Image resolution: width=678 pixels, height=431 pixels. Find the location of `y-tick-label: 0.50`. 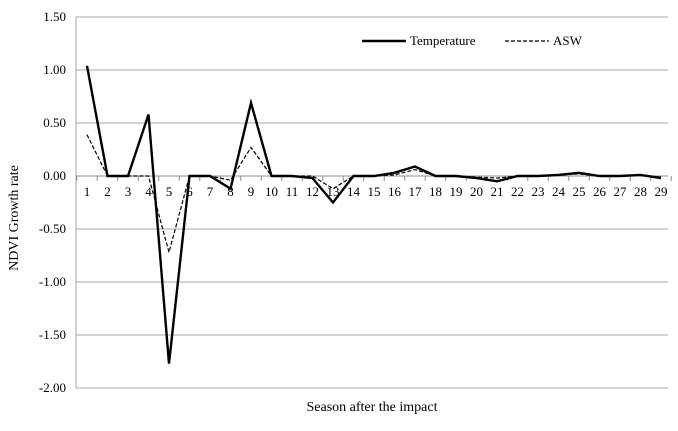

y-tick-label: 0.50 is located at coordinates (54, 122).